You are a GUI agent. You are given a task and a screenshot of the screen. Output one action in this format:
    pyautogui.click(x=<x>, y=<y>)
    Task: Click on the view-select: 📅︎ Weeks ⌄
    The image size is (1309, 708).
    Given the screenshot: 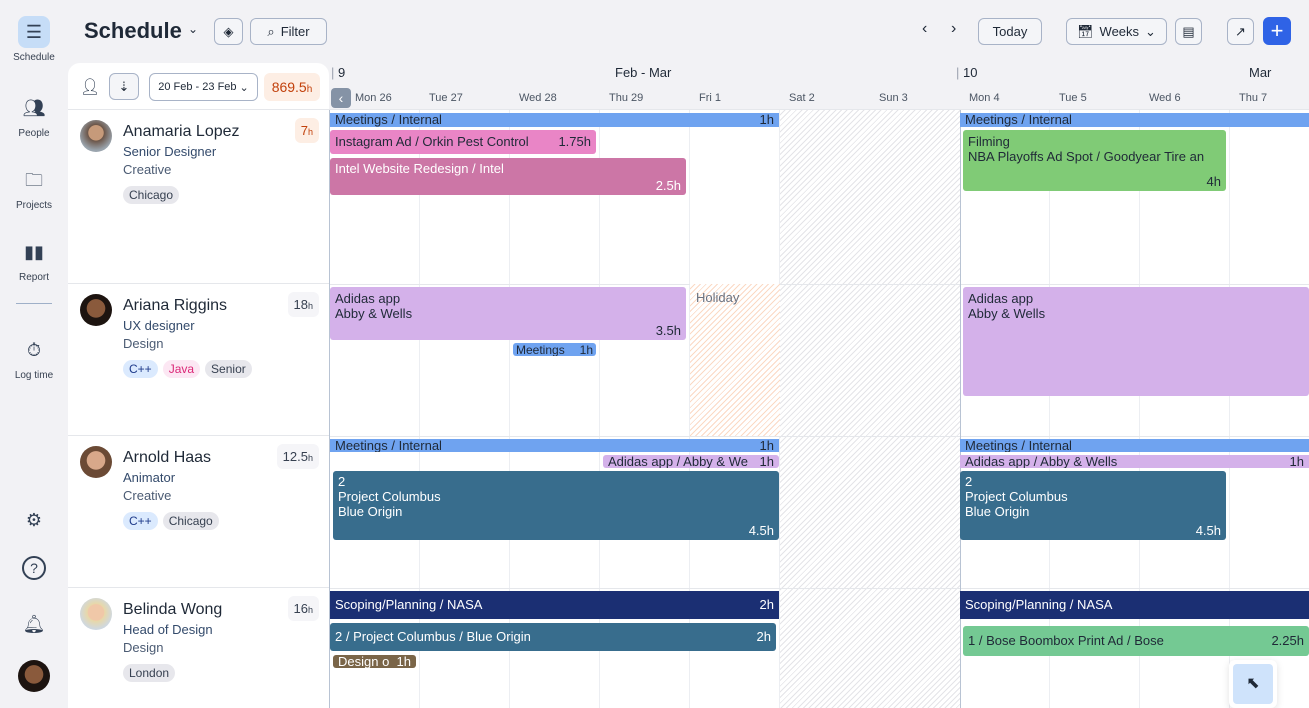 What is the action you would take?
    pyautogui.click(x=1116, y=31)
    